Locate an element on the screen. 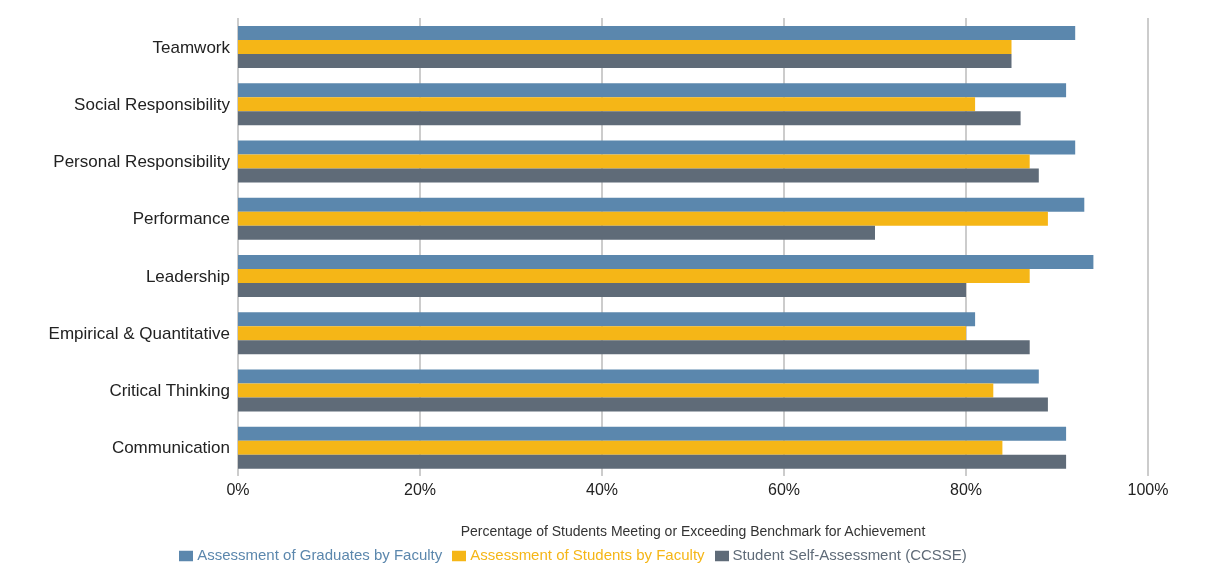  y-tick-label: Communication is located at coordinates (170, 448).